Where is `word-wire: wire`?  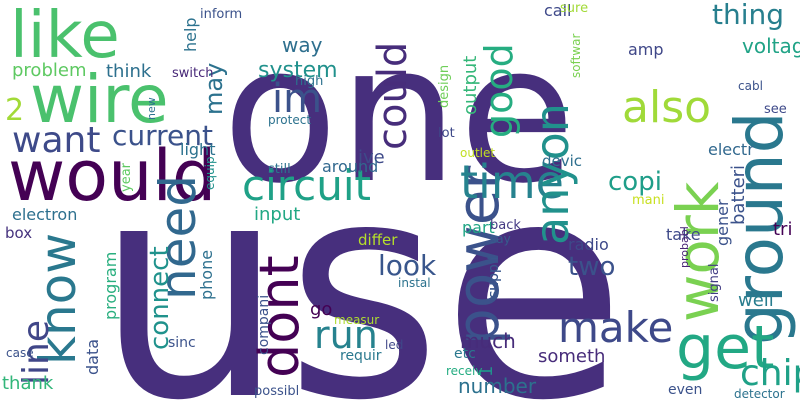
word-wire: wire is located at coordinates (99, 99).